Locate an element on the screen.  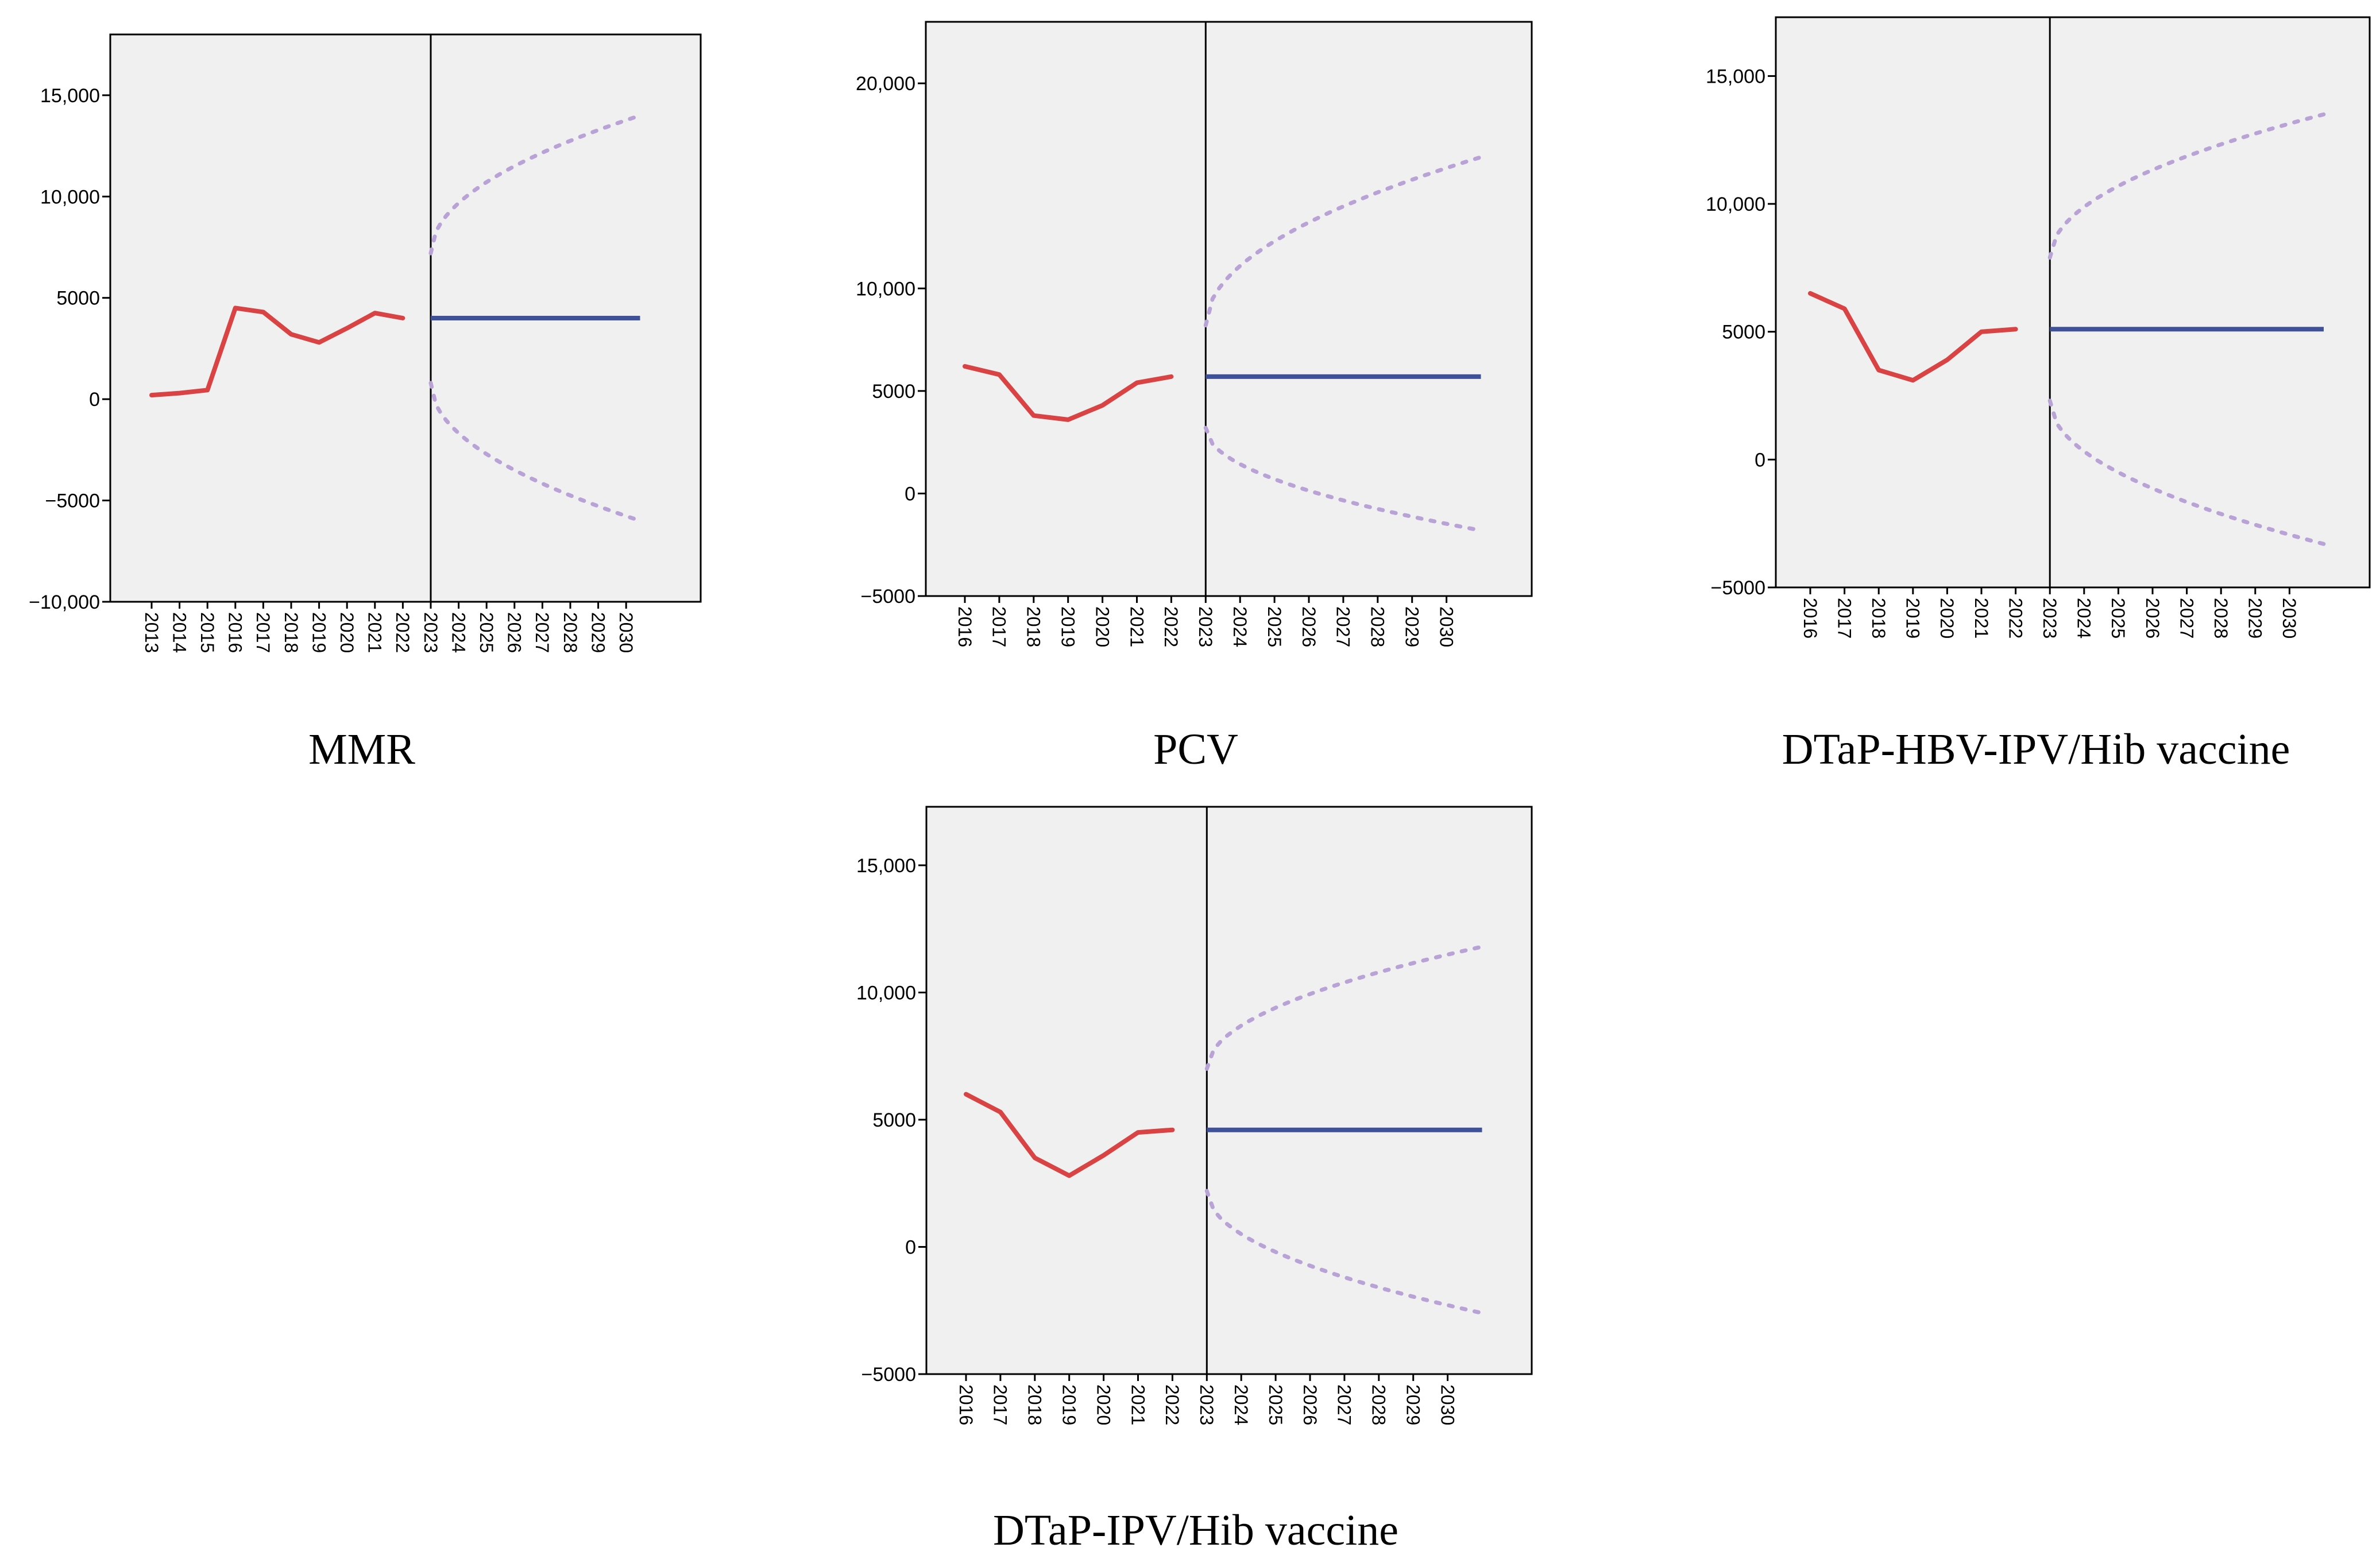
chart-caption: MMR is located at coordinates (362, 749).